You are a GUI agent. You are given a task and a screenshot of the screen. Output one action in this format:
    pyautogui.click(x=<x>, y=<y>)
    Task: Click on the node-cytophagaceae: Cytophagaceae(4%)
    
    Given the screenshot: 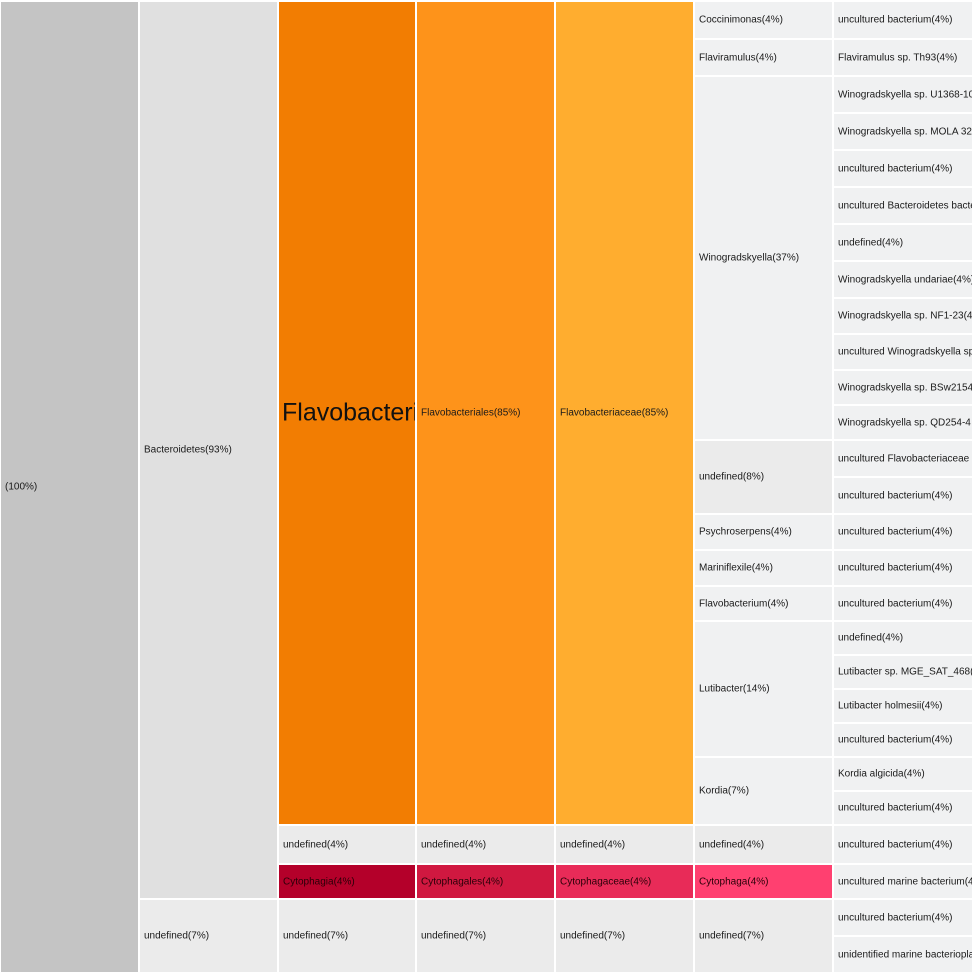 What is the action you would take?
    pyautogui.click(x=624, y=881)
    